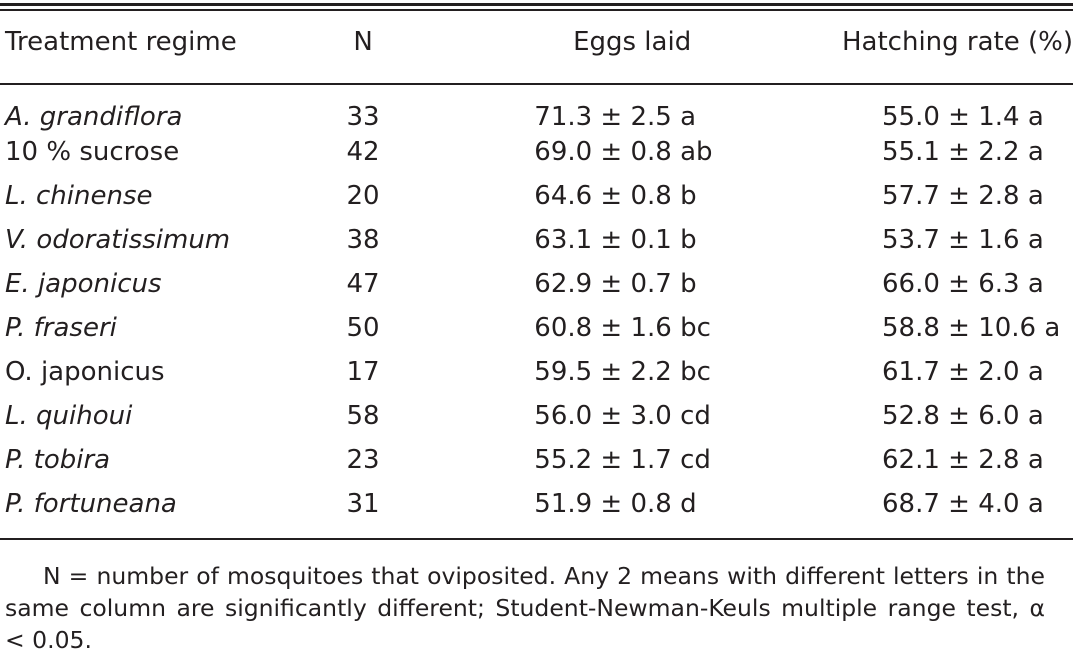 The height and width of the screenshot is (657, 1073). I want to click on table-bottom-rule, so click(536, 539).